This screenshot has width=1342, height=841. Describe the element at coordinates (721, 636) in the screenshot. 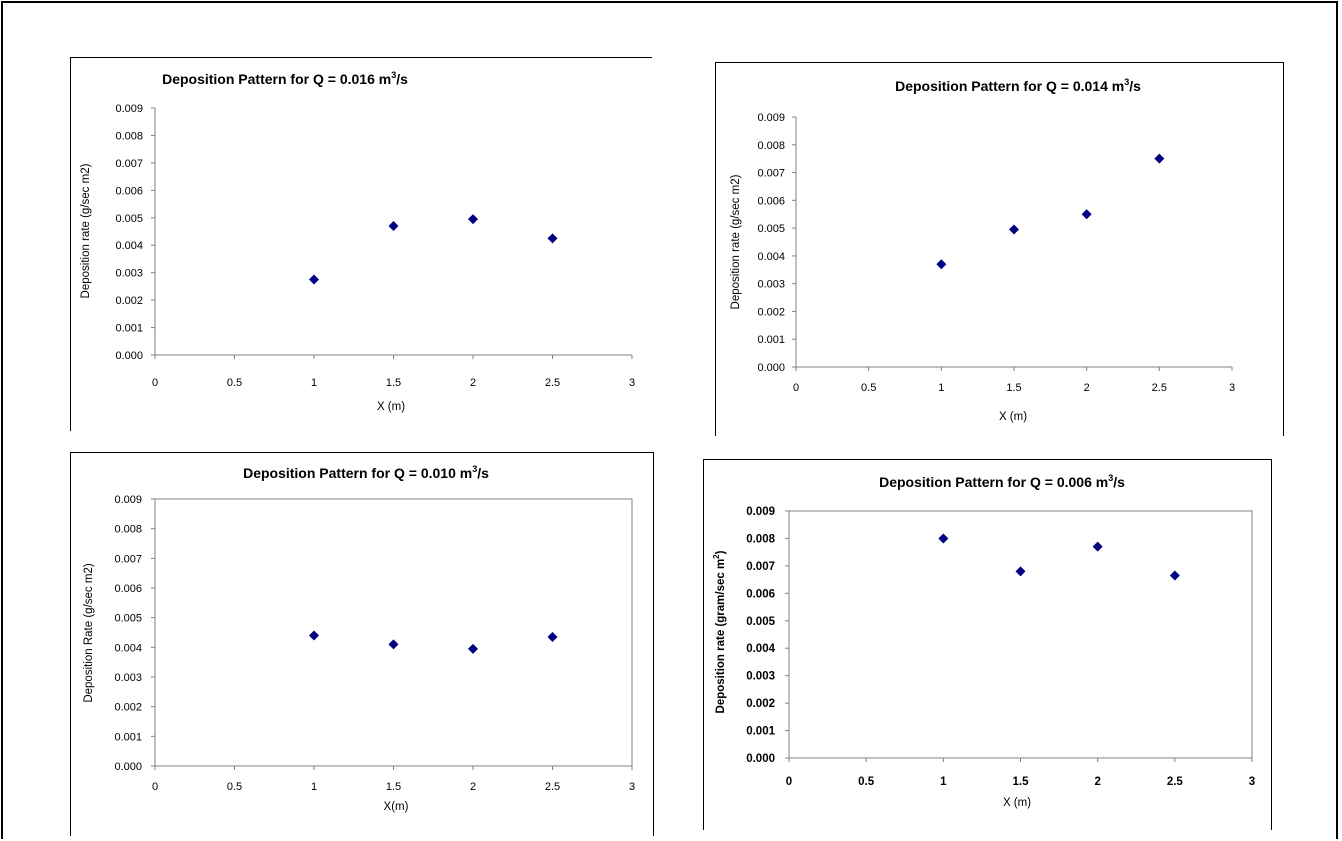

I see `y-axis-label-main: Deposition rate (gram/sec m` at that location.